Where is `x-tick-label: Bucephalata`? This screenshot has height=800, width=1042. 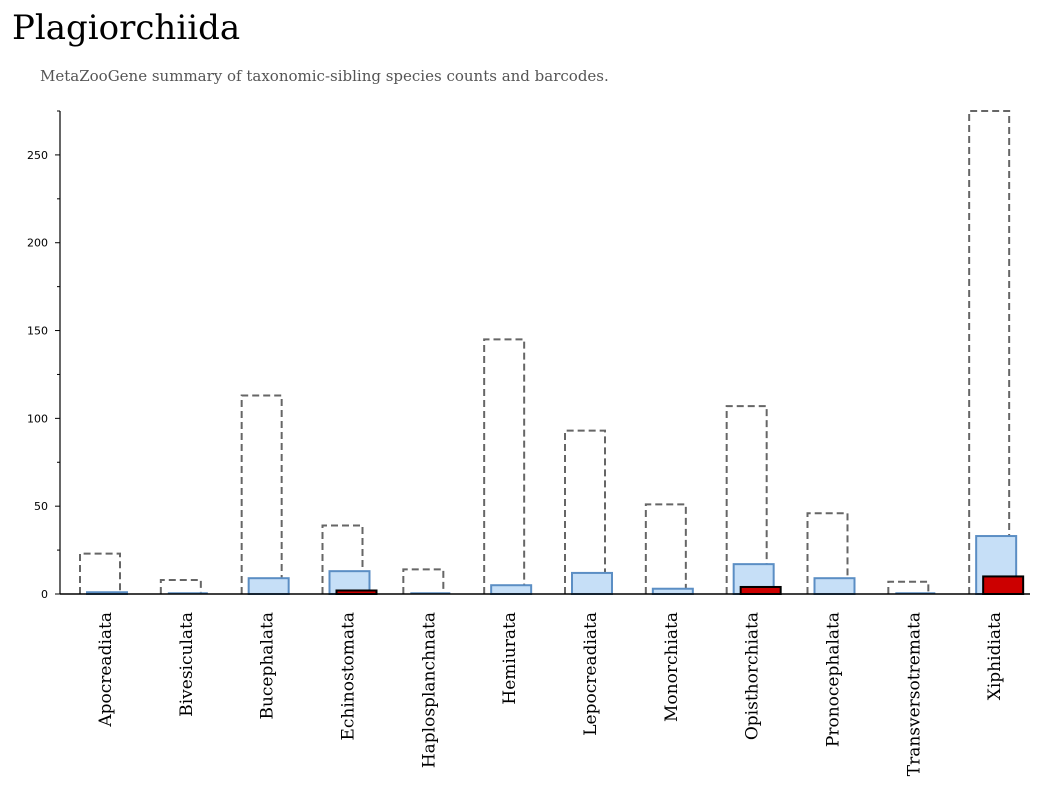
x-tick-label: Bucephalata is located at coordinates (268, 666).